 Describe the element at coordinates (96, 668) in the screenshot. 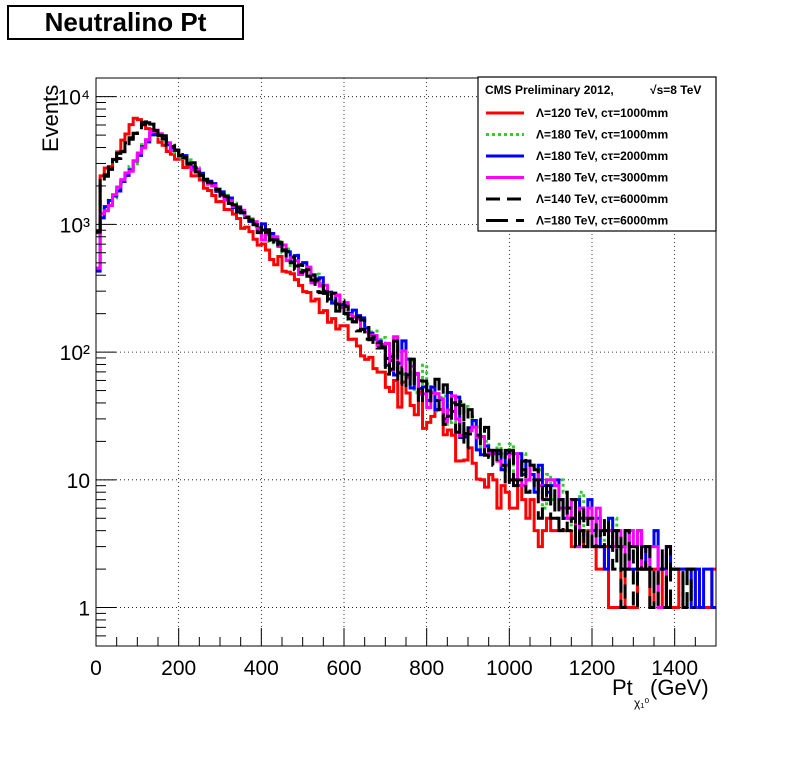

I see `x-tick-label: 0` at that location.